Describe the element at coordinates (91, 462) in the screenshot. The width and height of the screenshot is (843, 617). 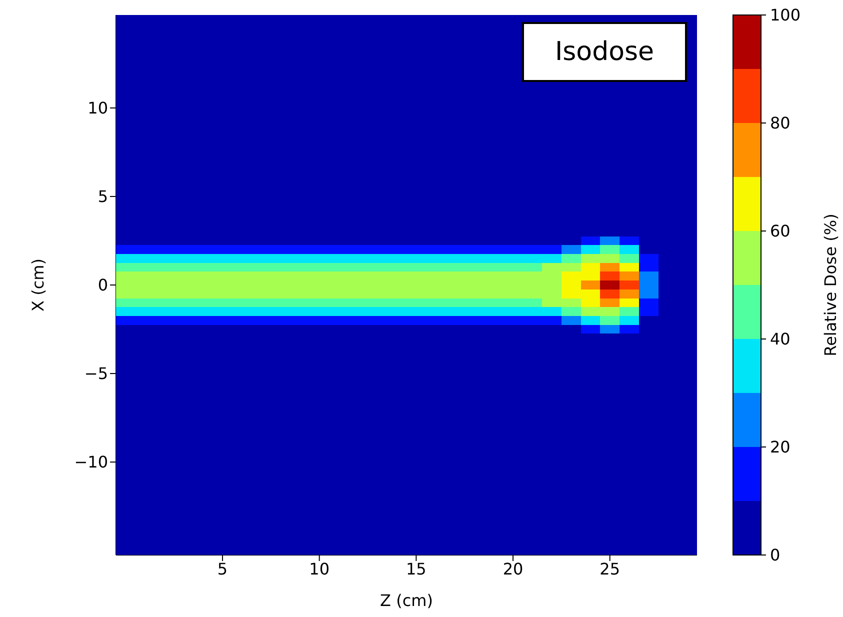
I see `y-tick-label: −10` at that location.